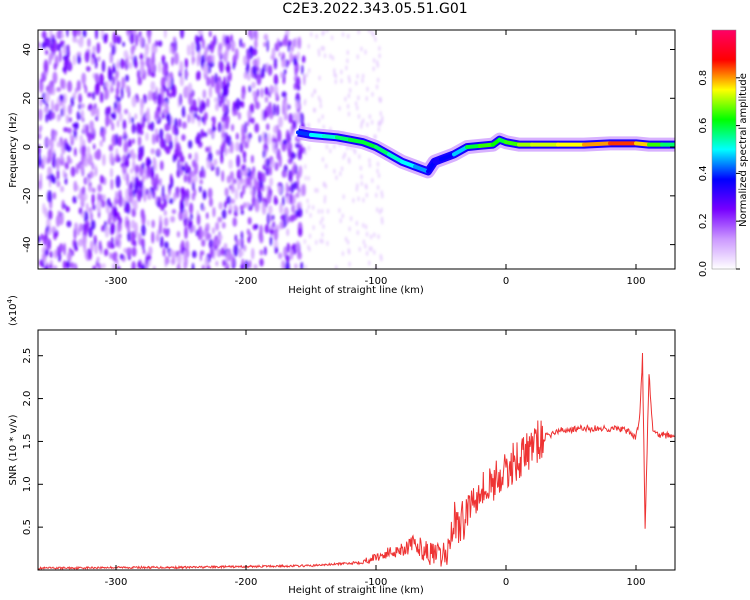 This screenshot has width=750, height=600. Describe the element at coordinates (27, 196) in the screenshot. I see `heatmap-y-tick-label: -20` at that location.